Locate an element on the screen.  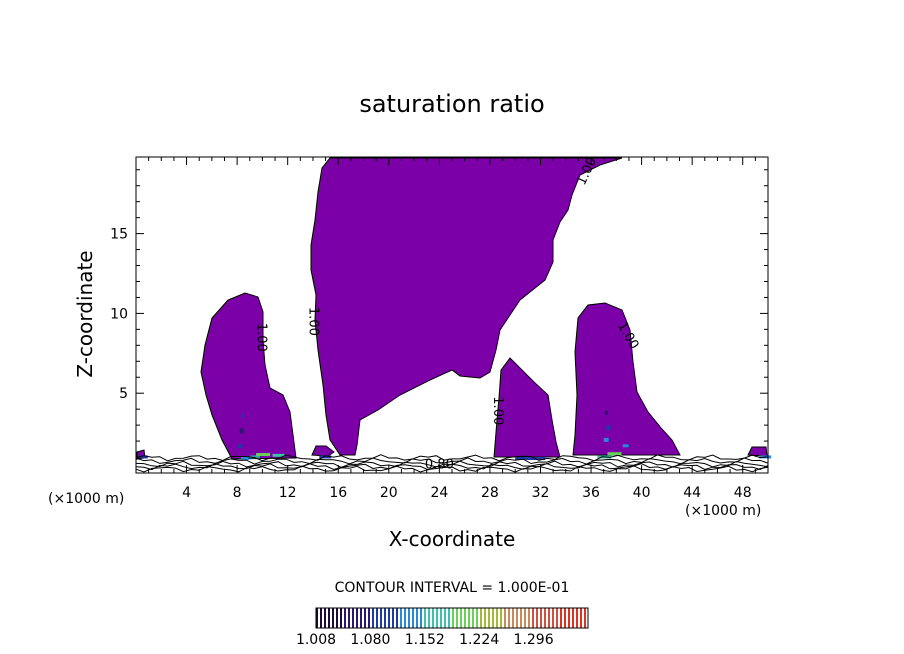
x-tick-label-20: 20 is located at coordinates (389, 493).